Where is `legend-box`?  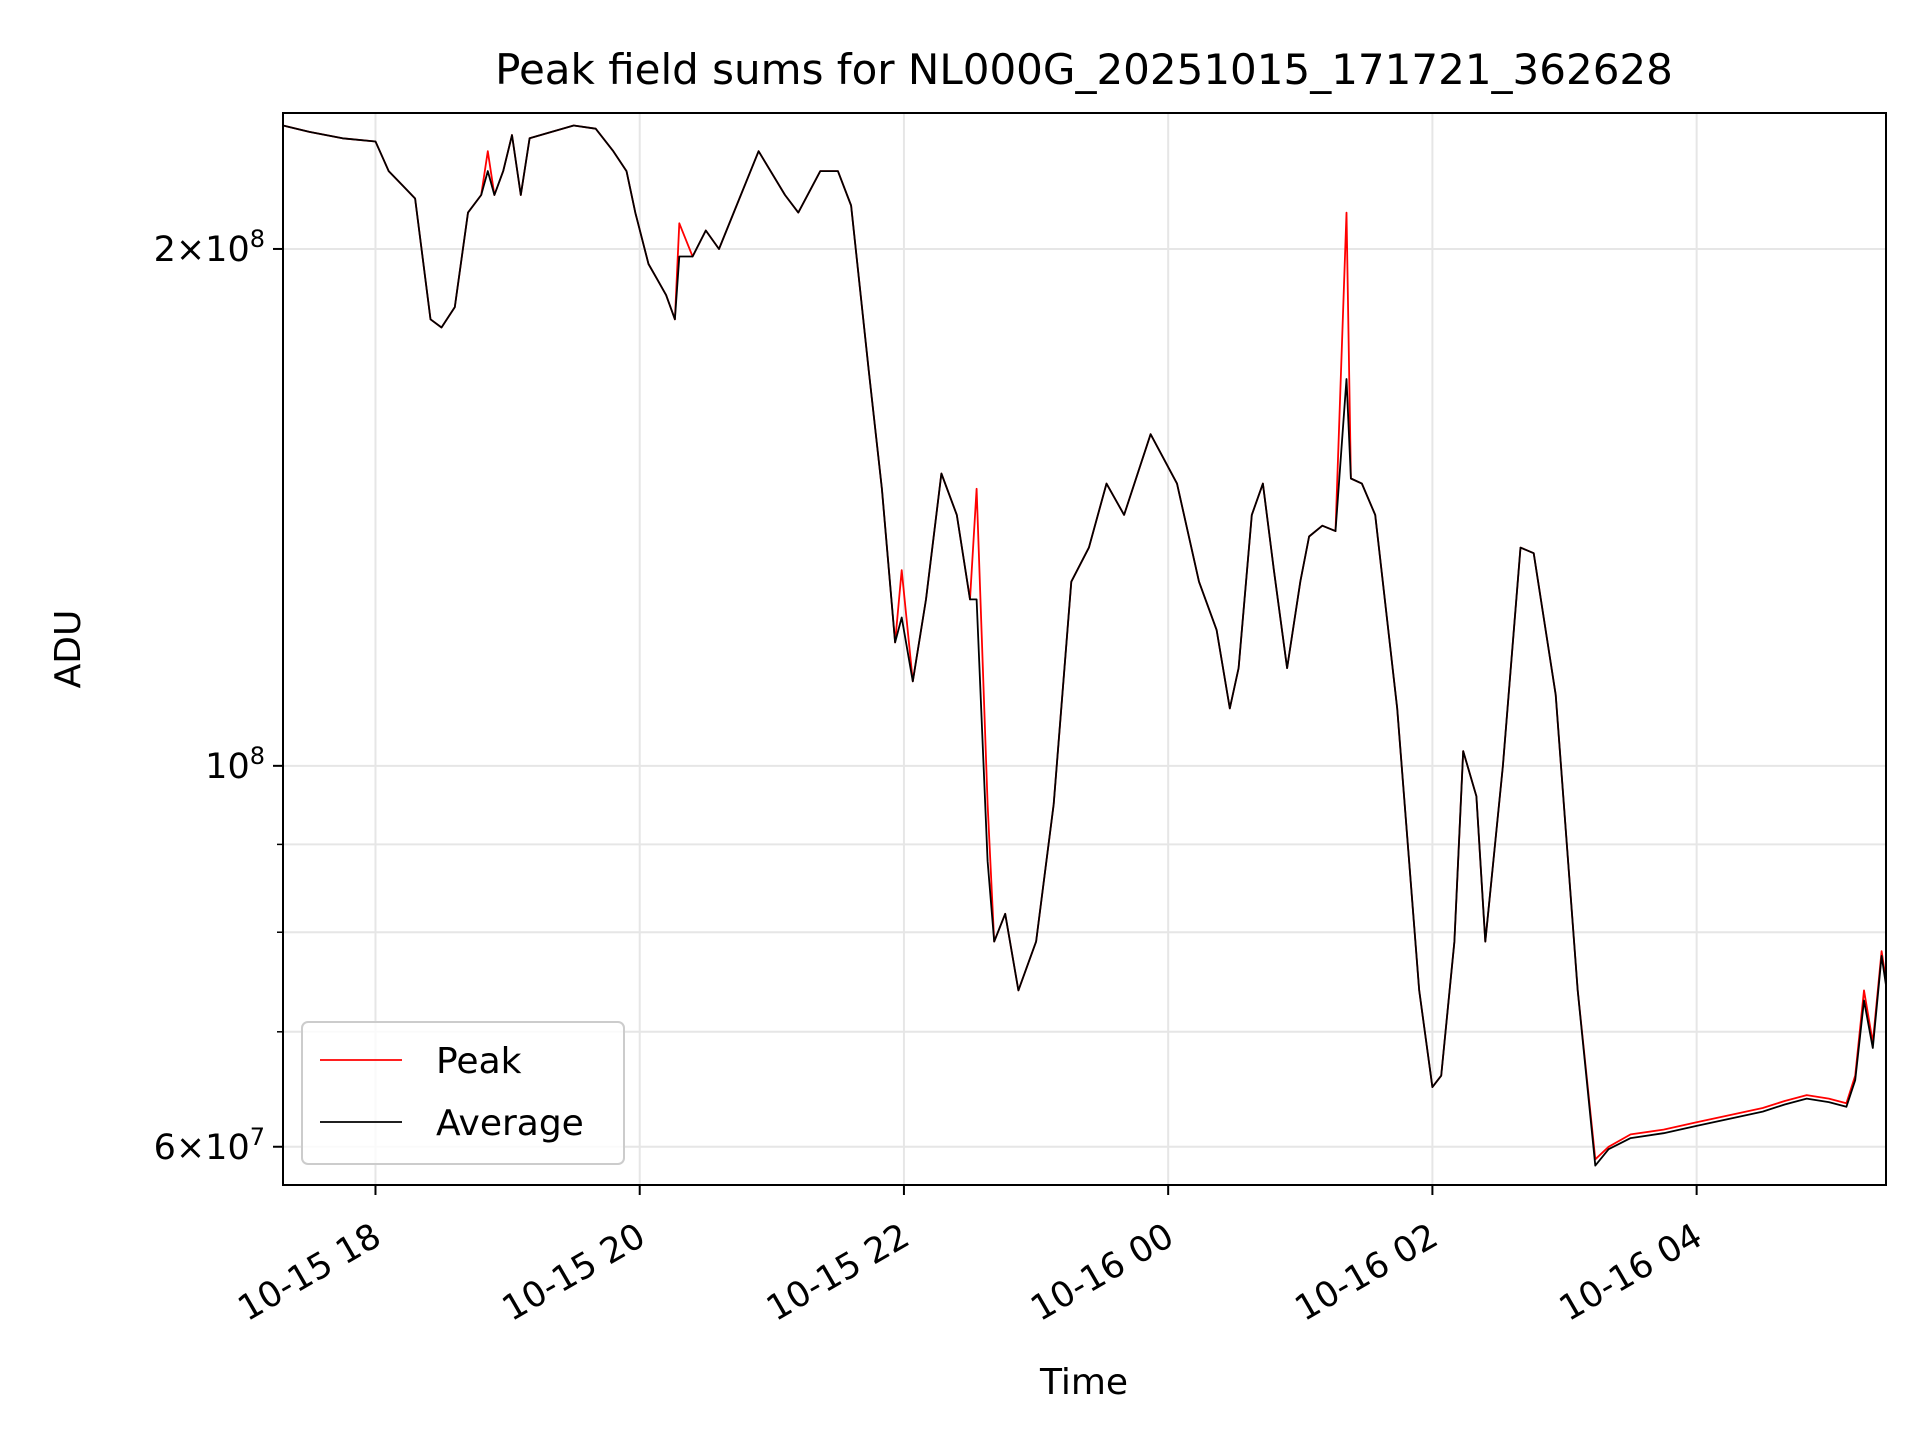
legend-box is located at coordinates (463, 1093).